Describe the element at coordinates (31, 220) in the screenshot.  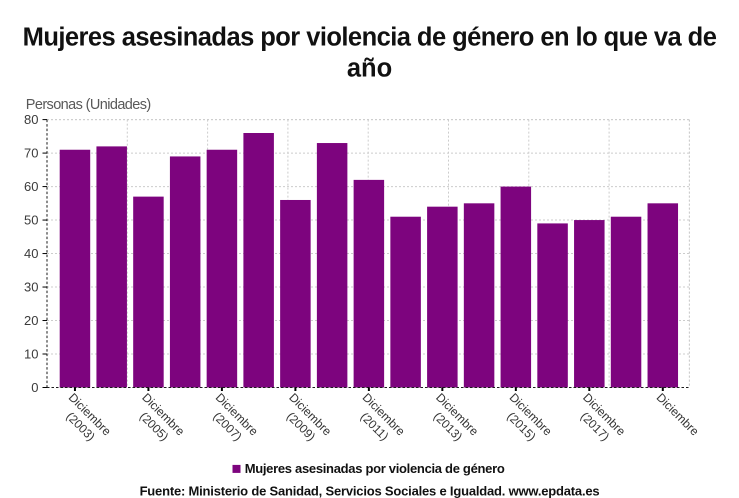
I see `svg-text: 50` at that location.